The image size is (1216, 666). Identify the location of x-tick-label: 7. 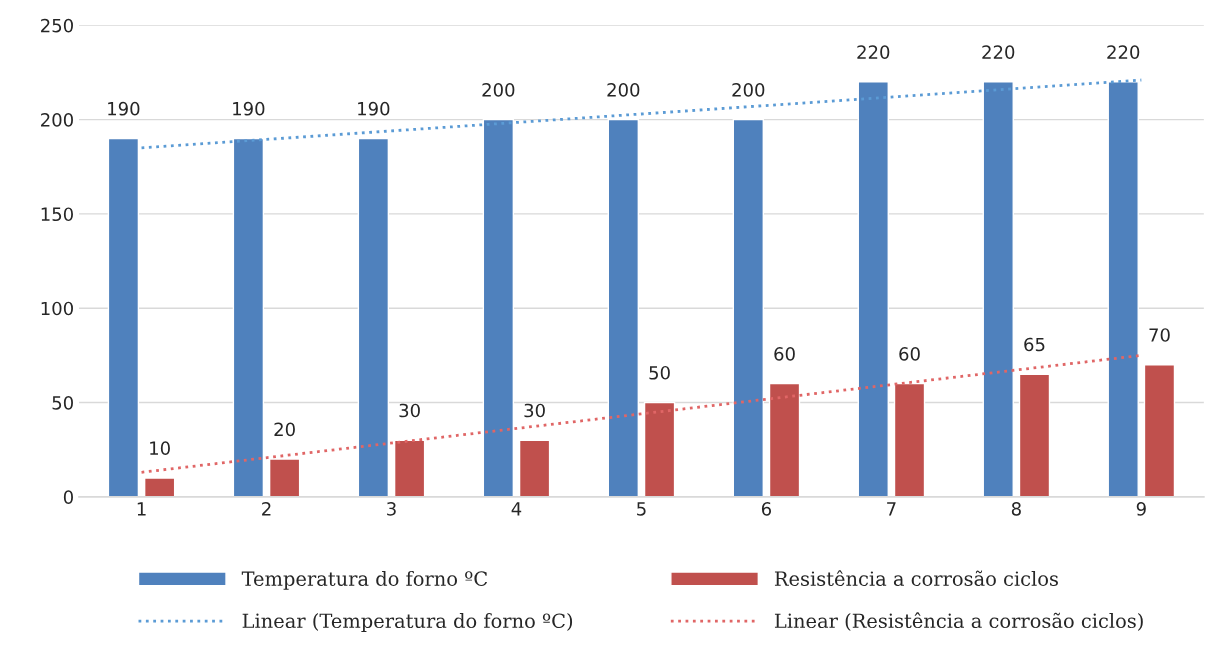
(891, 509).